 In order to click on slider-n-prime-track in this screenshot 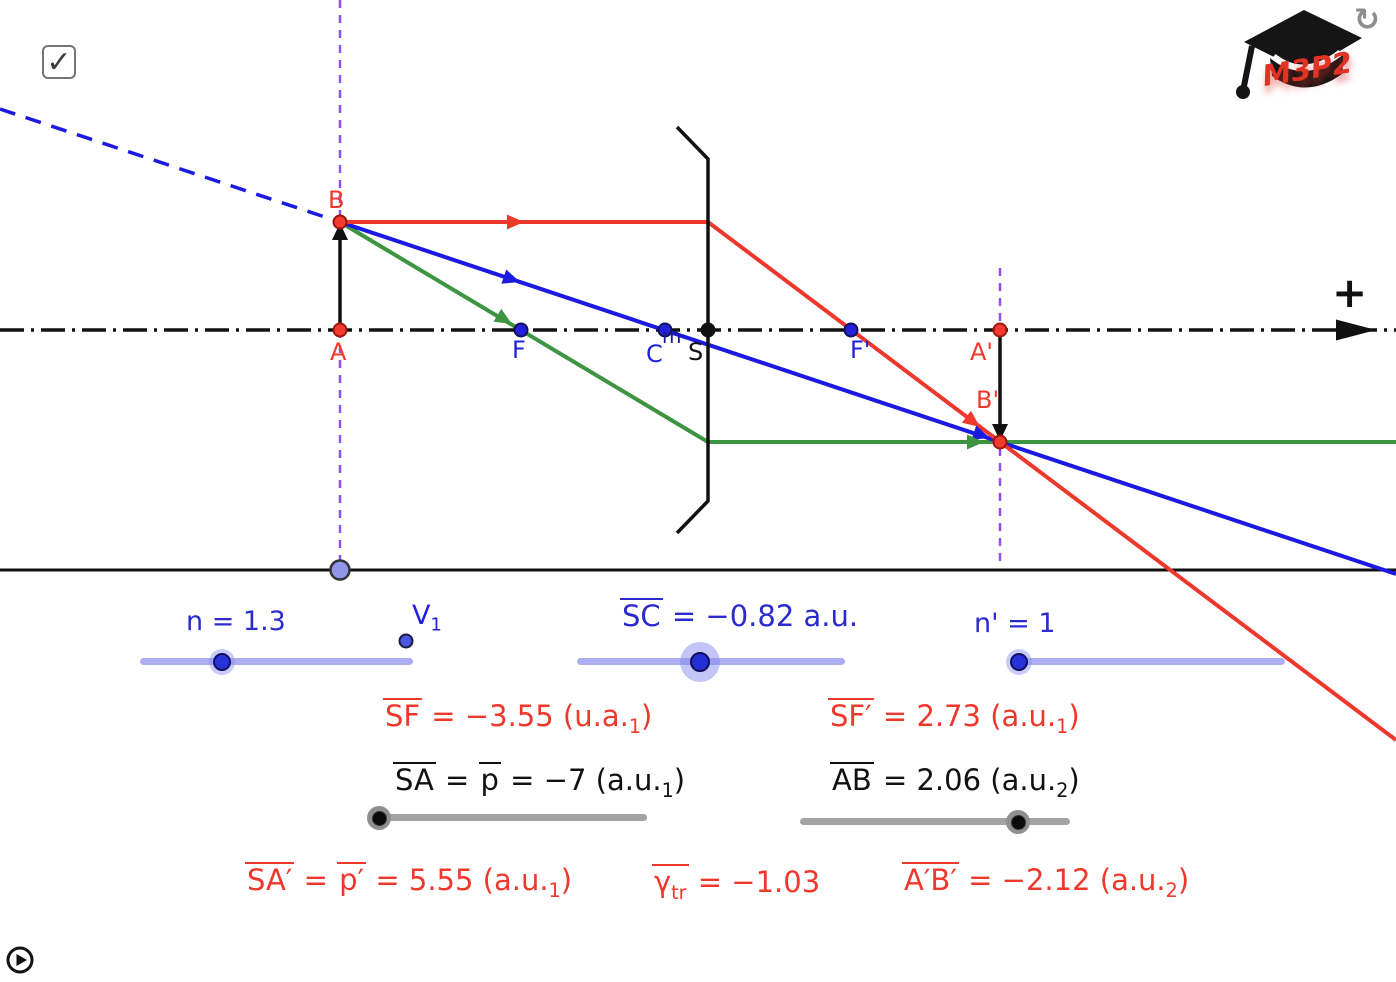, I will do `click(1151, 661)`.